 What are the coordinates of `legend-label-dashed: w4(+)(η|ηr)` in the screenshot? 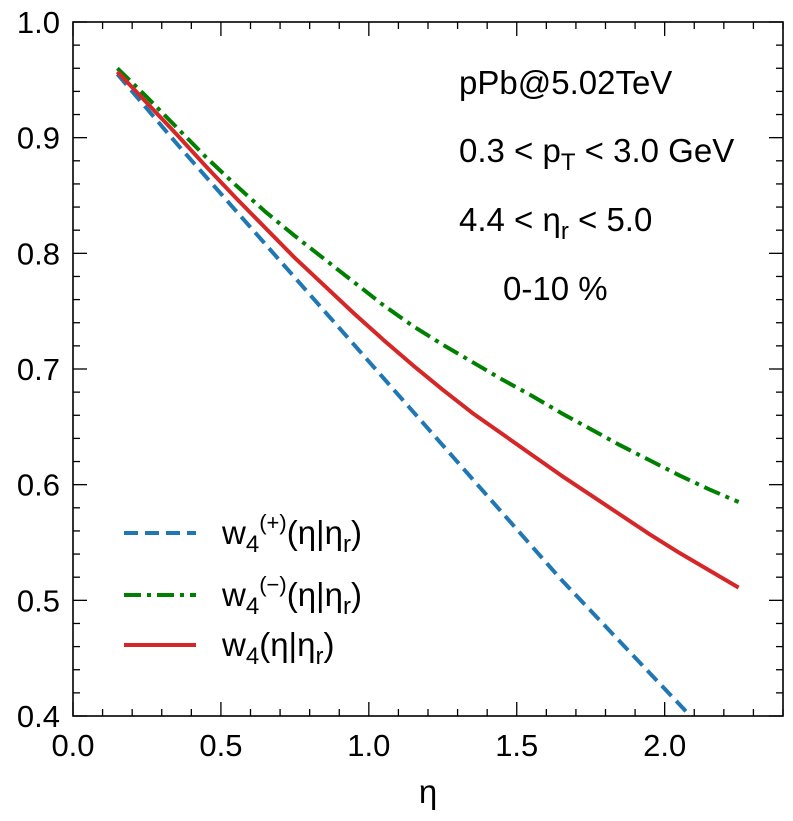 It's located at (291, 534).